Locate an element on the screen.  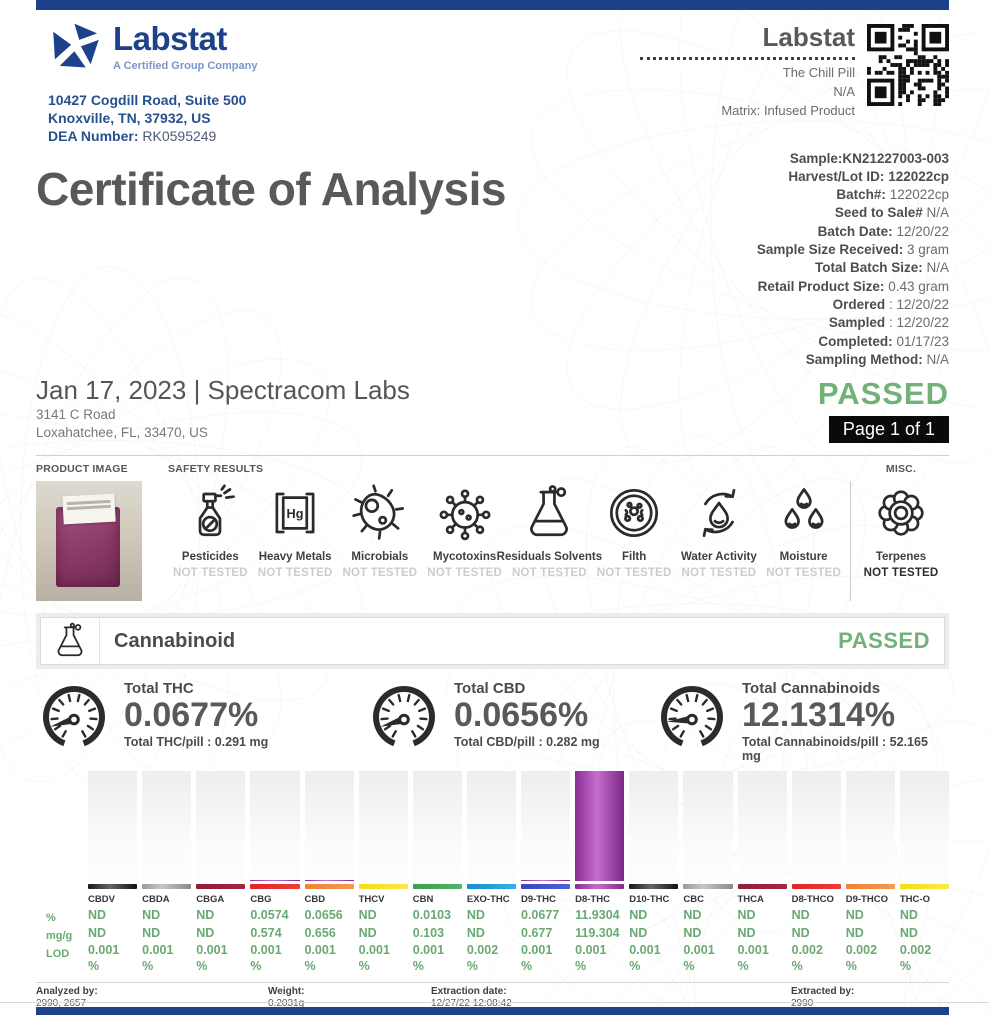
cannabinoid-column-THC-O: THC-O ND ND 0.002% is located at coordinates (924, 872).